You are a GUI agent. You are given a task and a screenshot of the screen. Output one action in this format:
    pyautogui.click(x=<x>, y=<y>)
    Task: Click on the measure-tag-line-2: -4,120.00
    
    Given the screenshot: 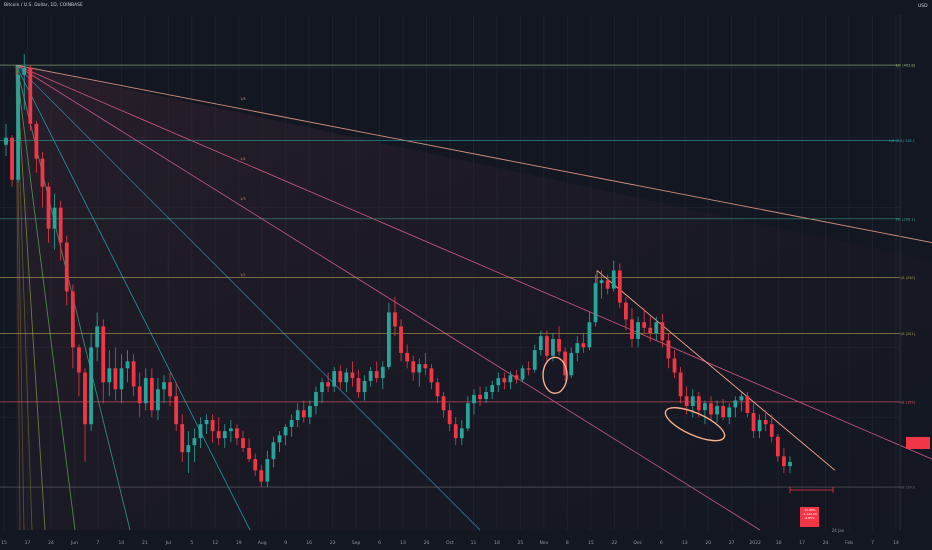 What is the action you would take?
    pyautogui.click(x=809, y=514)
    